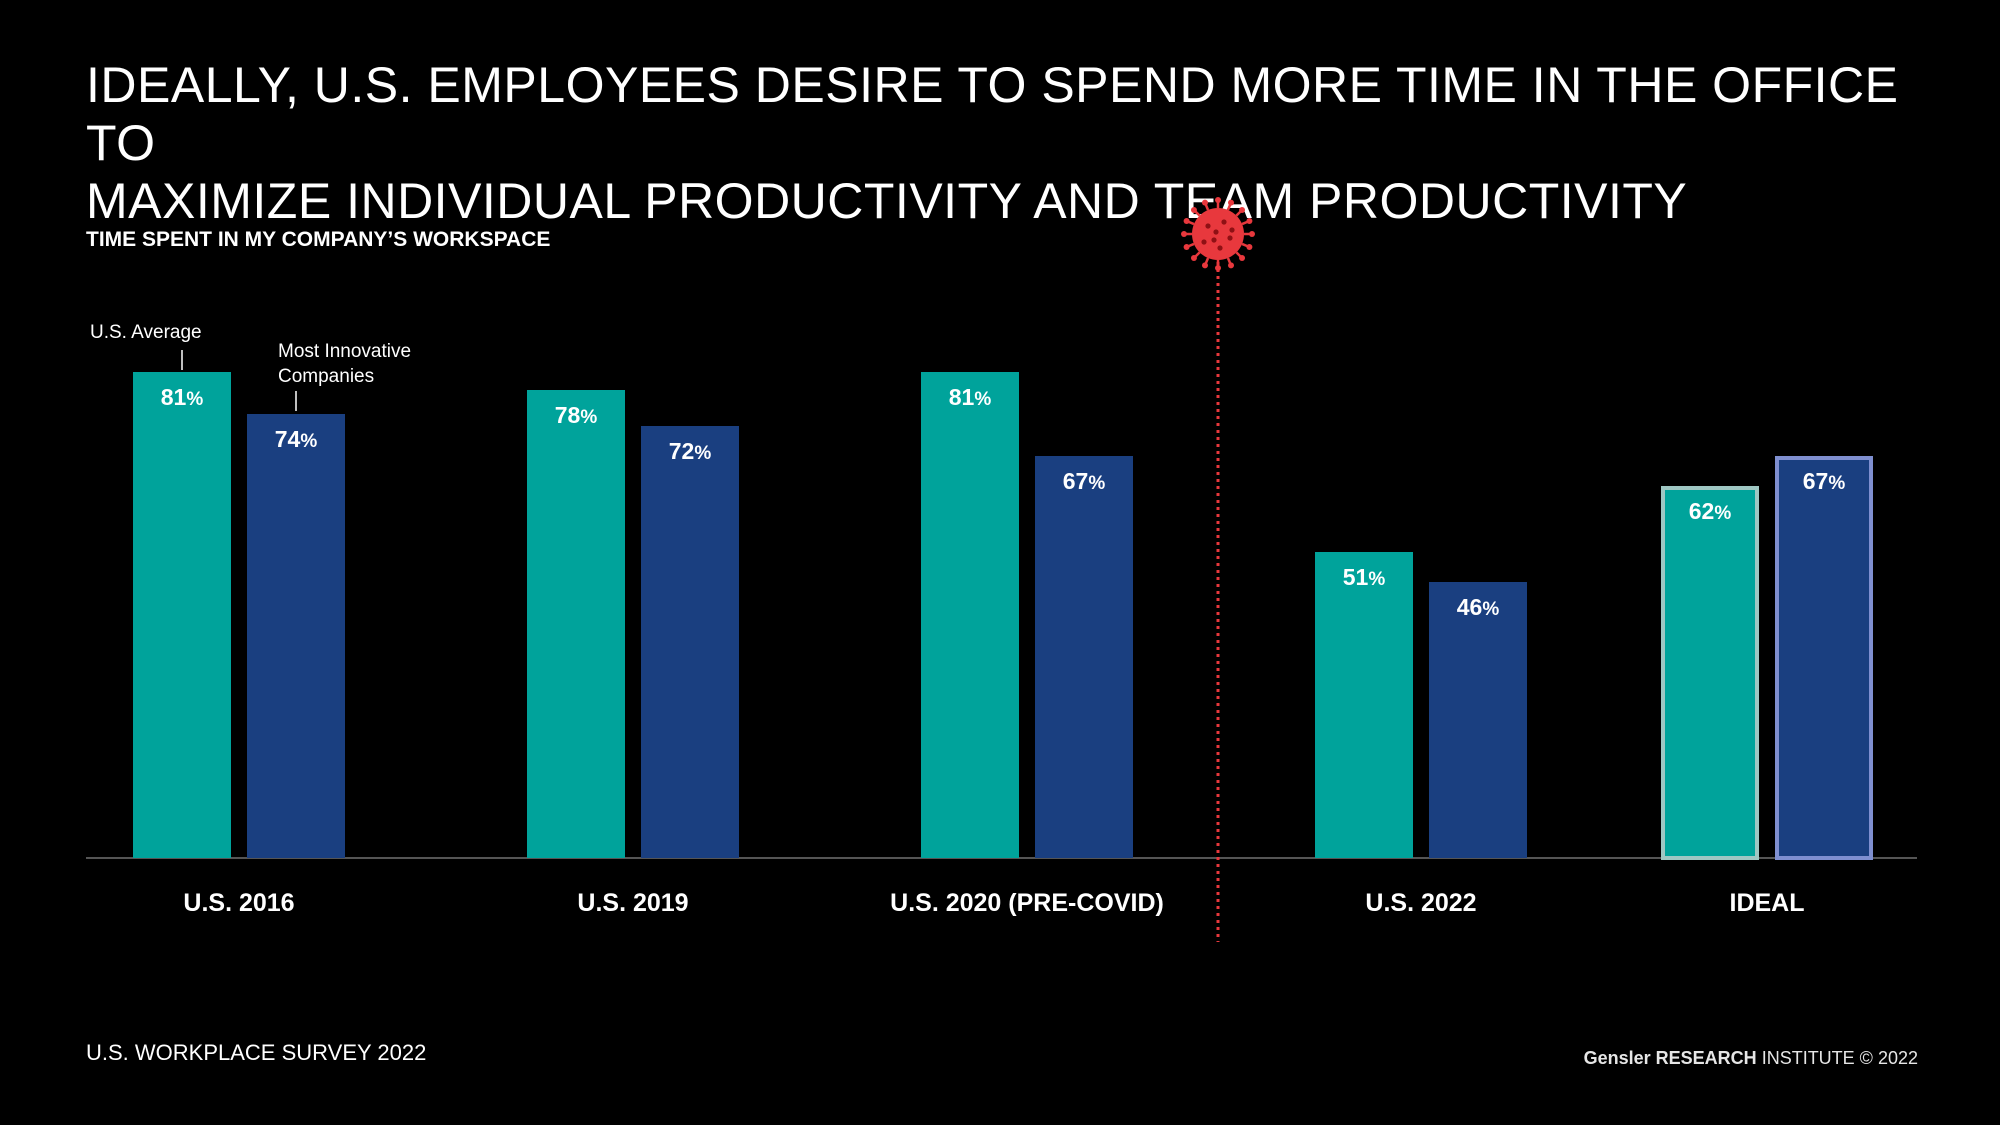 The width and height of the screenshot is (2000, 1125). What do you see at coordinates (1767, 903) in the screenshot?
I see `category-label: IDEAL` at bounding box center [1767, 903].